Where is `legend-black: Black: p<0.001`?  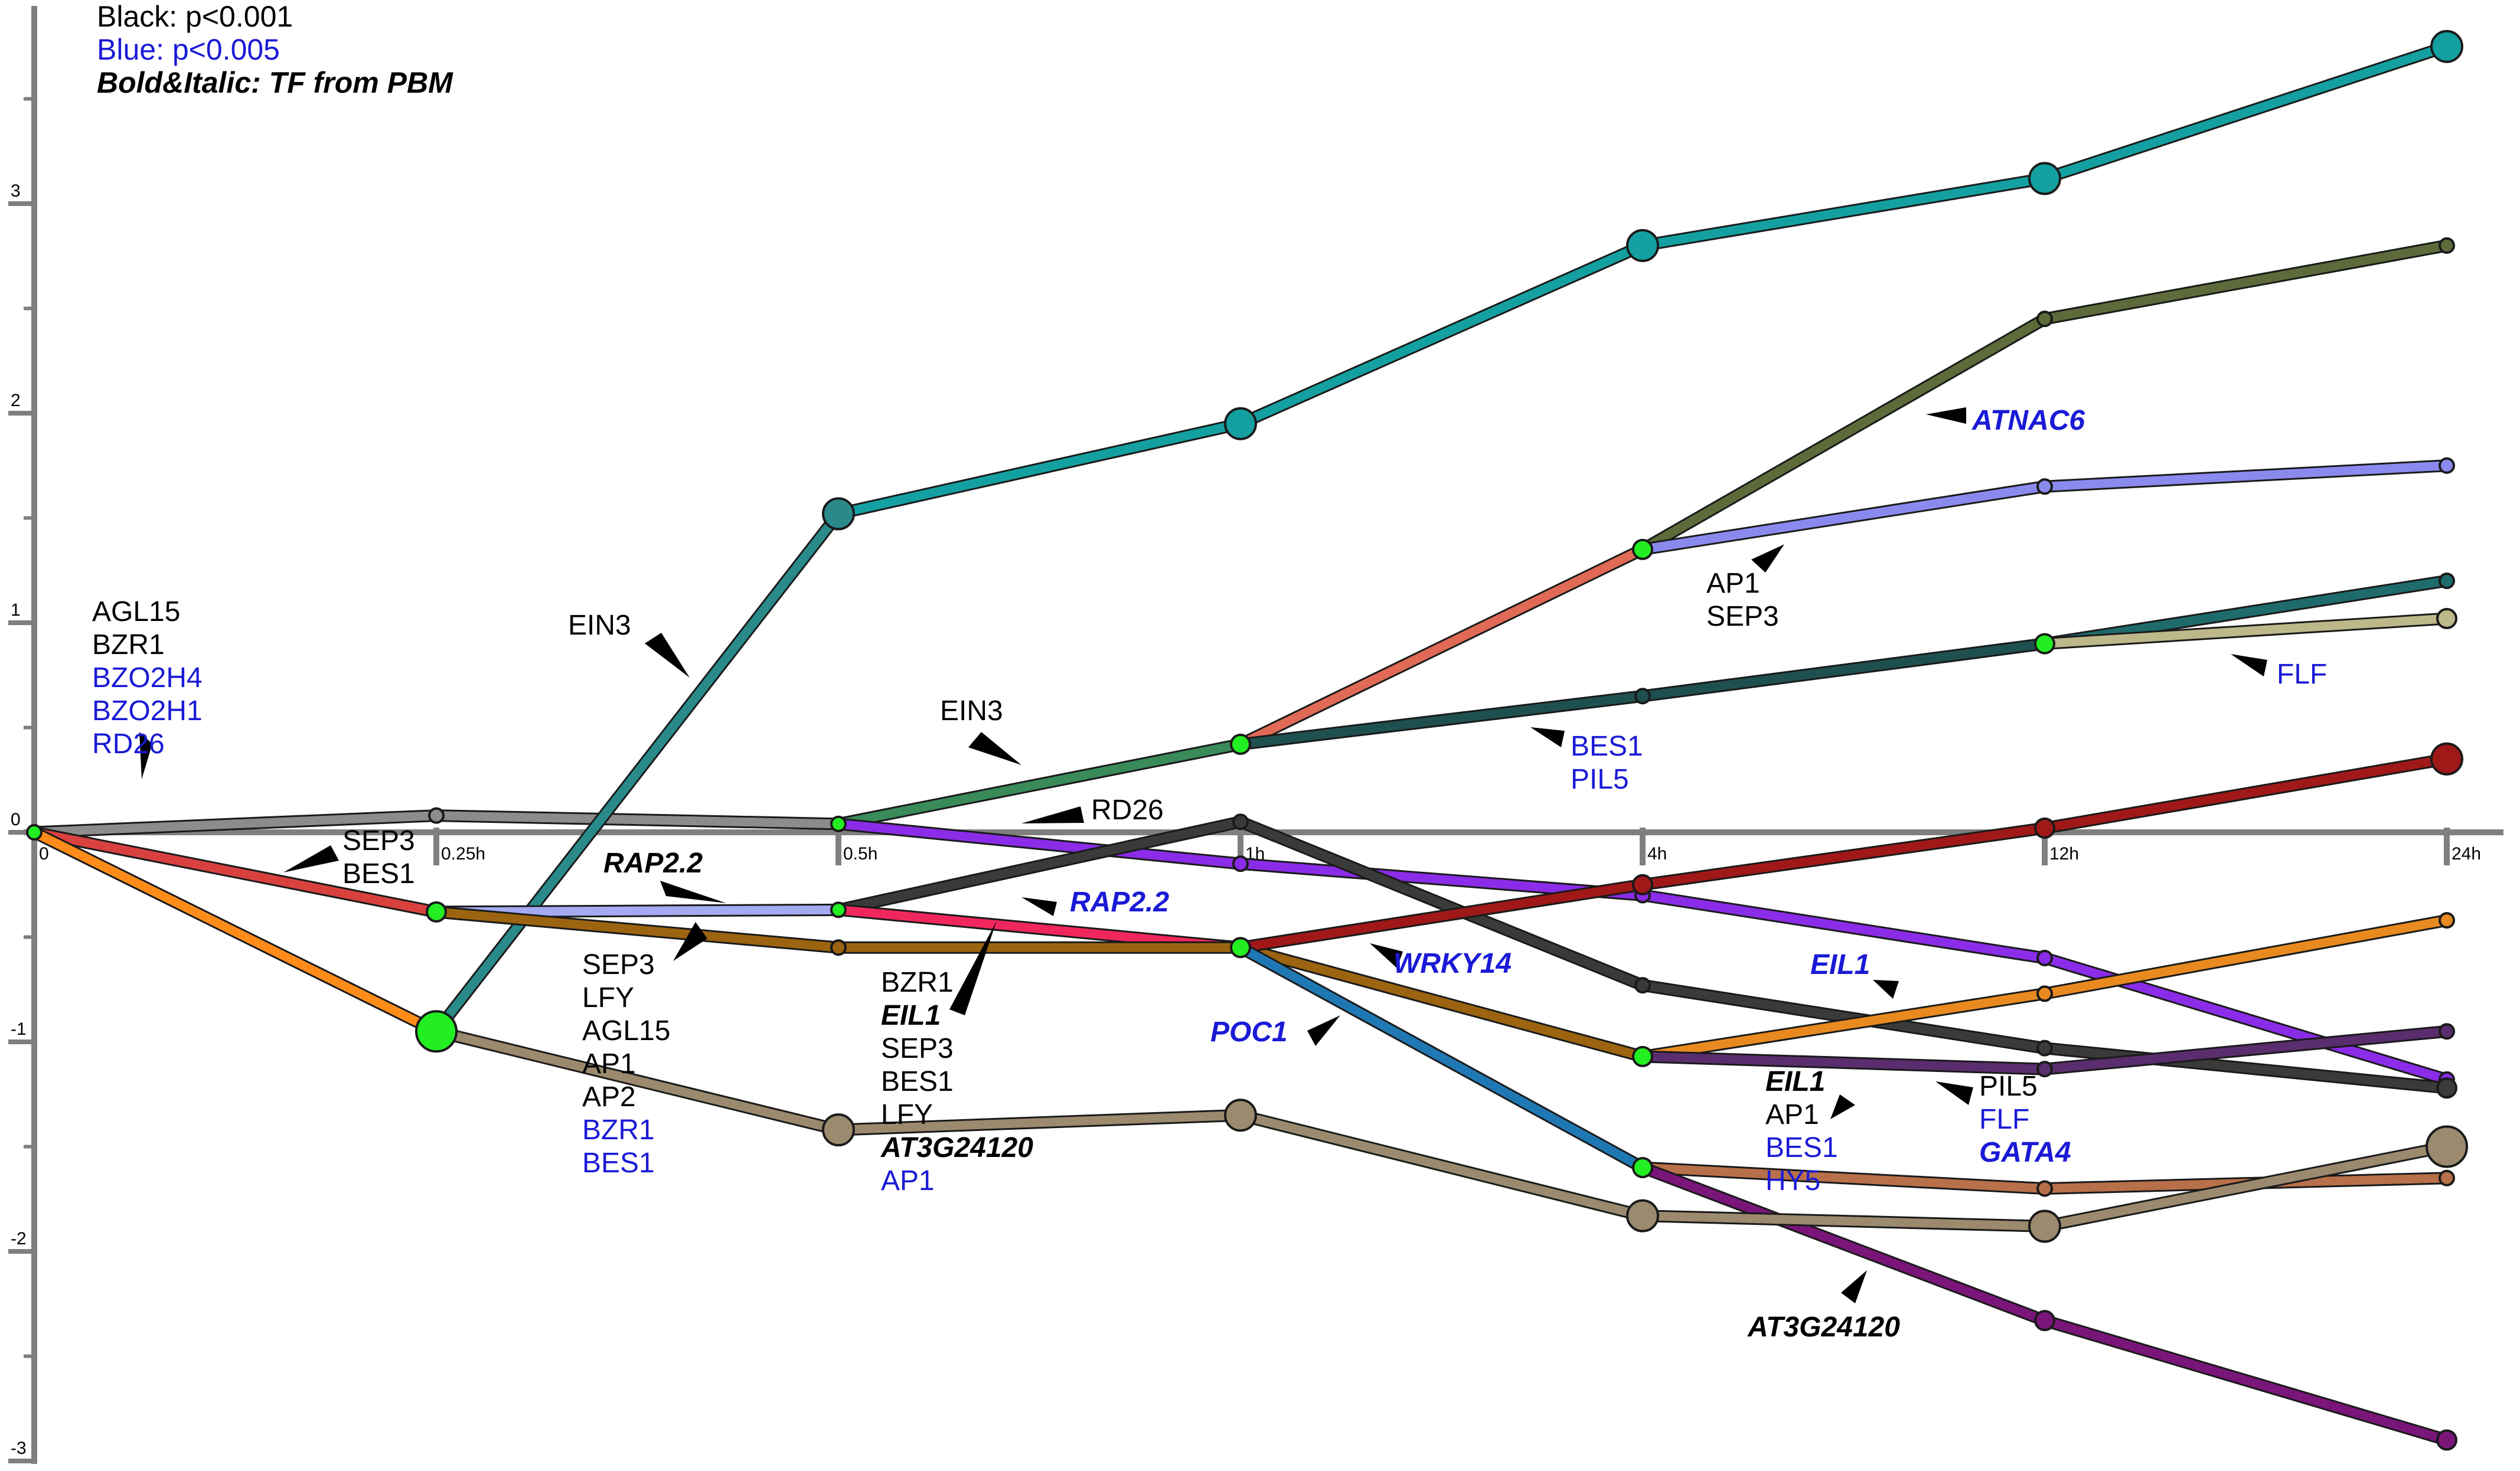
legend-black: Black: p<0.001 is located at coordinates (195, 16).